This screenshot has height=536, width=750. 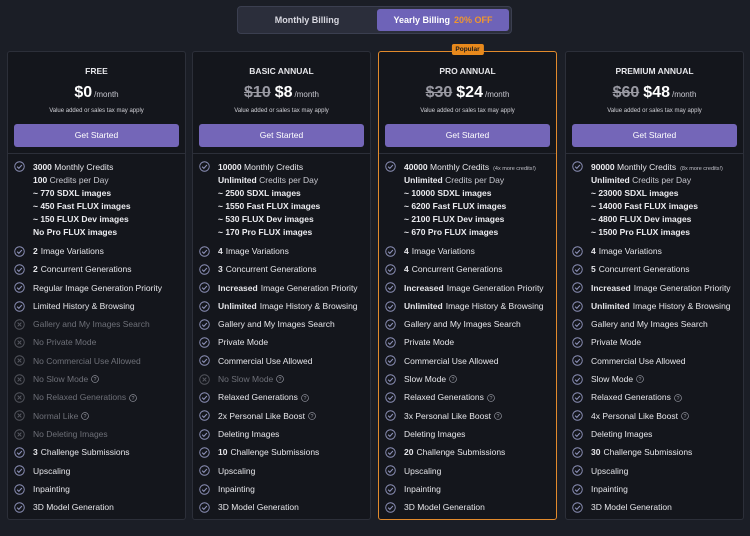 I want to click on tax-note: Value added or sales tax may apply, so click(x=654, y=111).